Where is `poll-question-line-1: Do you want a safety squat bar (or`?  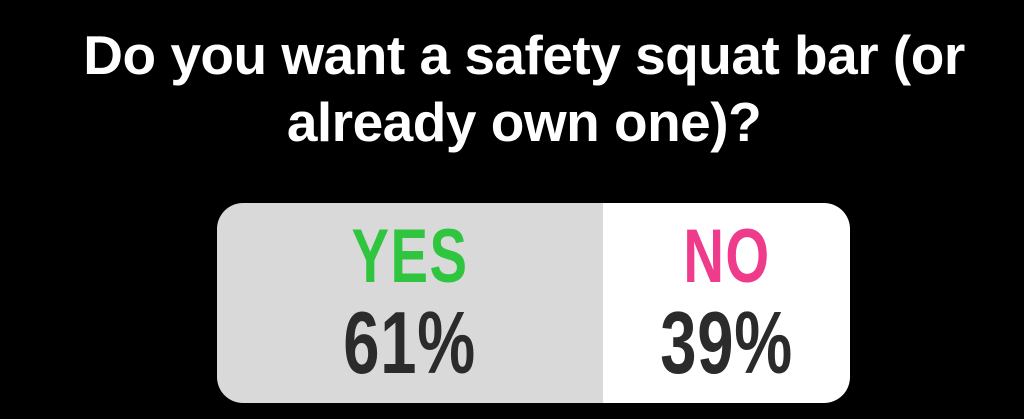 poll-question-line-1: Do you want a safety squat bar (or is located at coordinates (524, 55).